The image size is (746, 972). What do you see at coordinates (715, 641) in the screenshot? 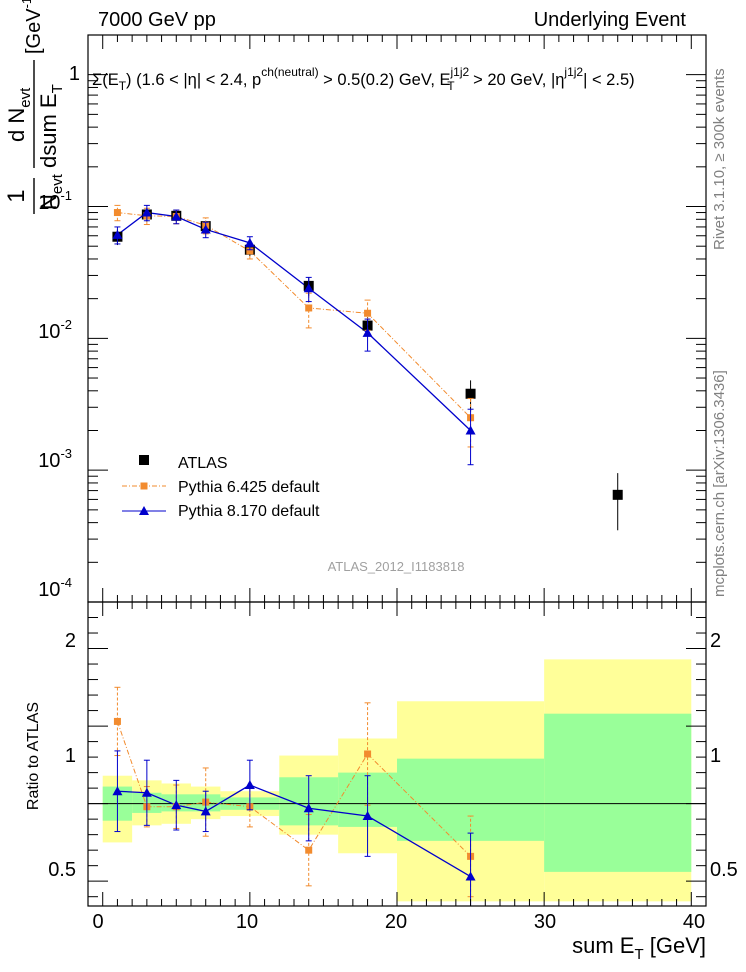
I see `ratio-tick-2-right: 2` at bounding box center [715, 641].